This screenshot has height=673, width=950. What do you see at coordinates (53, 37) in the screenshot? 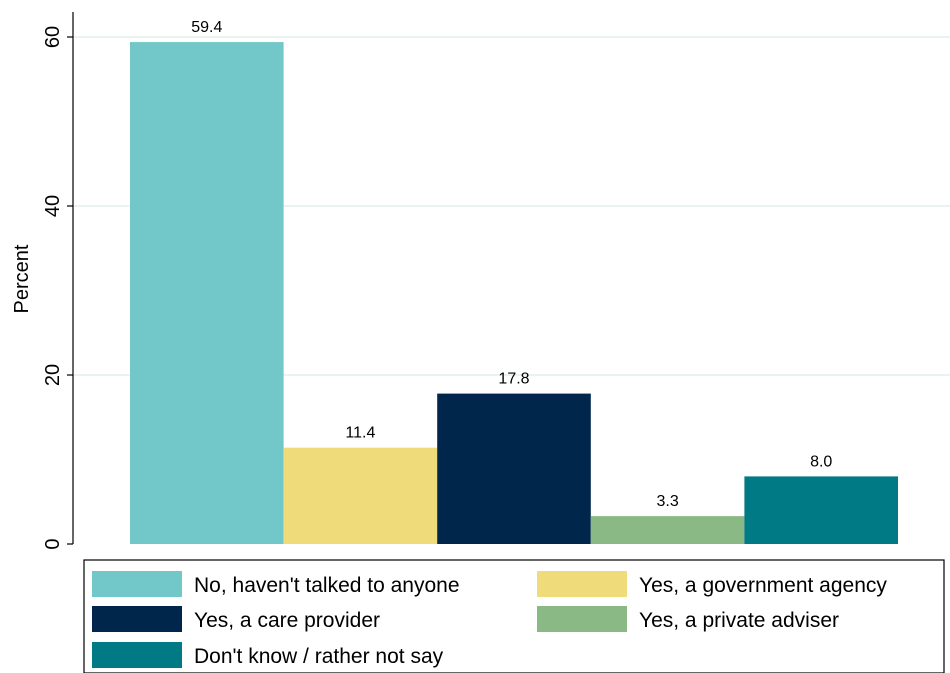
I see `y-tick-label-3: 60` at bounding box center [53, 37].